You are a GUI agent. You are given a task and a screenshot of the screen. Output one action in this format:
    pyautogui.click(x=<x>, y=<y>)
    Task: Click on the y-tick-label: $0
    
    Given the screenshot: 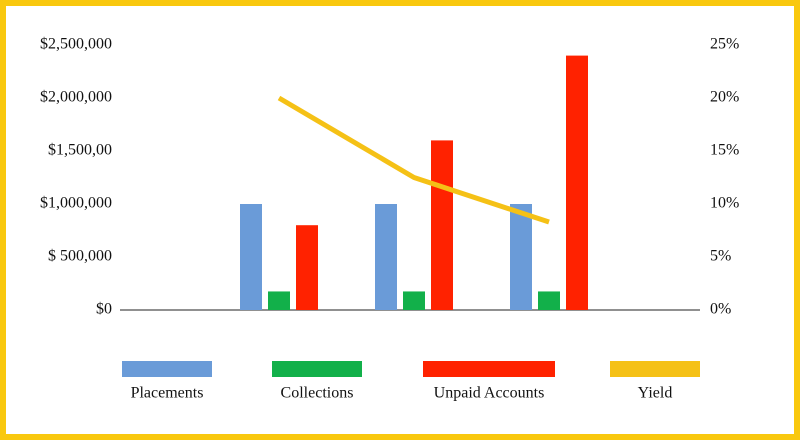 What is the action you would take?
    pyautogui.click(x=104, y=309)
    